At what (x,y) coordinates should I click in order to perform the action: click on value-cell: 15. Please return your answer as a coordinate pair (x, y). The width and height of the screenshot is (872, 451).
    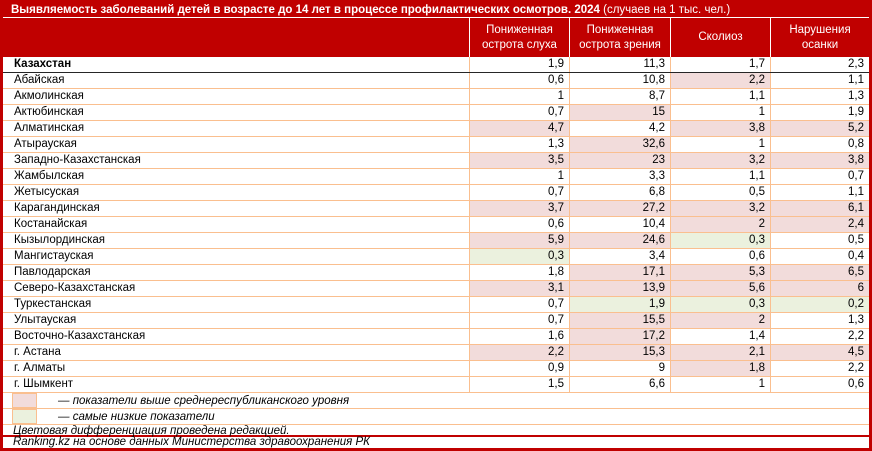
    Looking at the image, I should click on (619, 112).